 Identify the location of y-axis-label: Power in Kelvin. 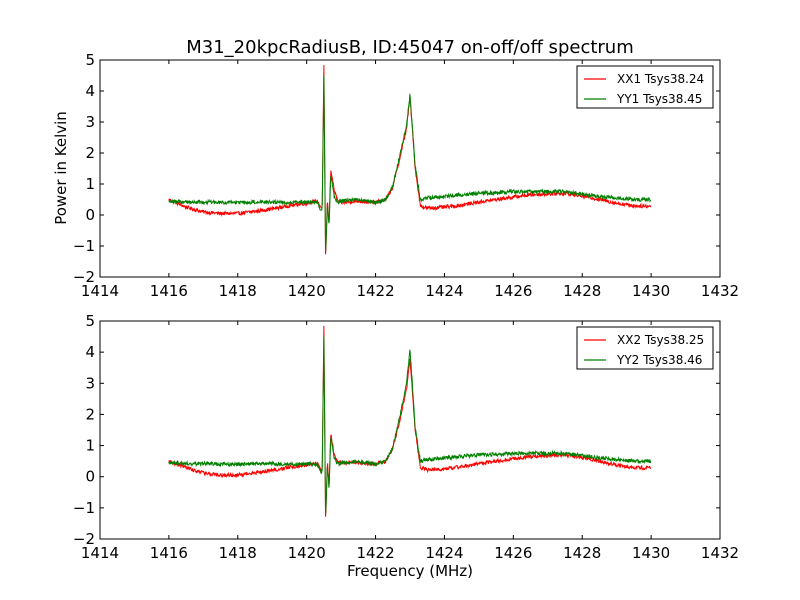
(61, 168).